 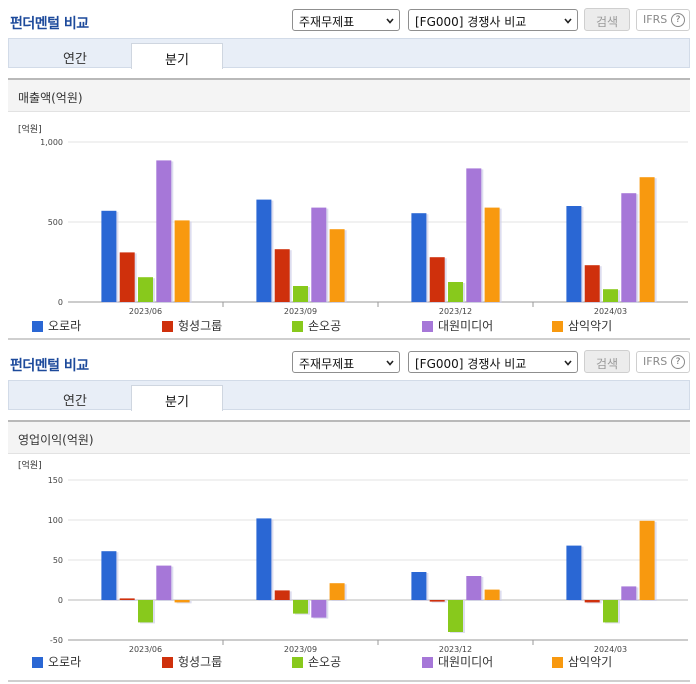 What do you see at coordinates (55, 480) in the screenshot?
I see `y-tick-label: 150` at bounding box center [55, 480].